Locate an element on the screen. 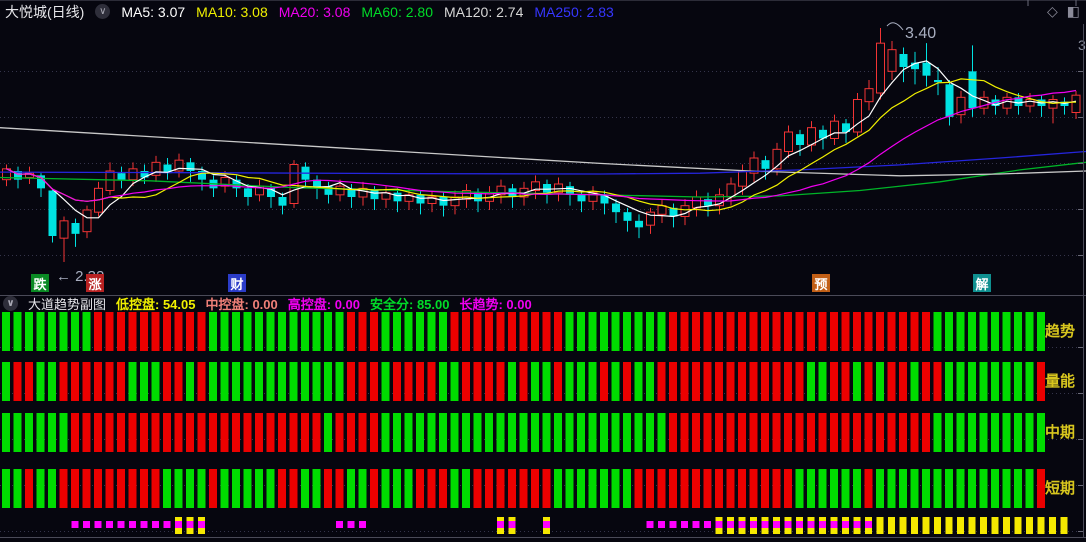  ma-legend-item-5: MA250: 2.83 is located at coordinates (574, 11).